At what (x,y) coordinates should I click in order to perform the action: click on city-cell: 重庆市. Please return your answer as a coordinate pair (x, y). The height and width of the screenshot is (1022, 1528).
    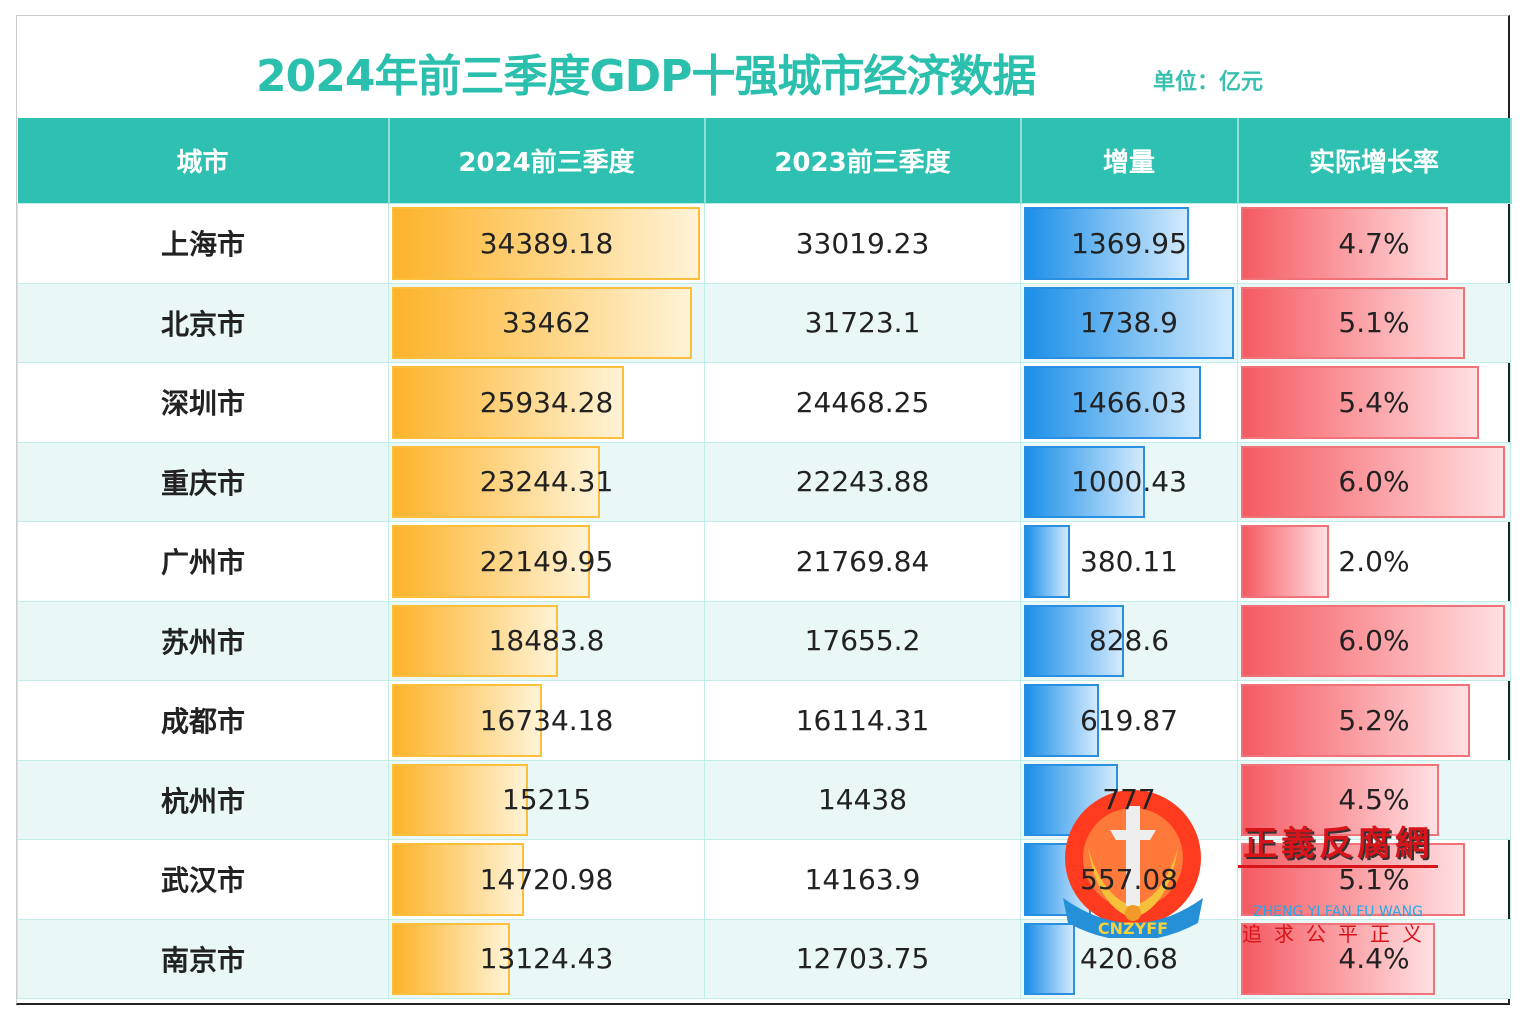
    Looking at the image, I should click on (203, 481).